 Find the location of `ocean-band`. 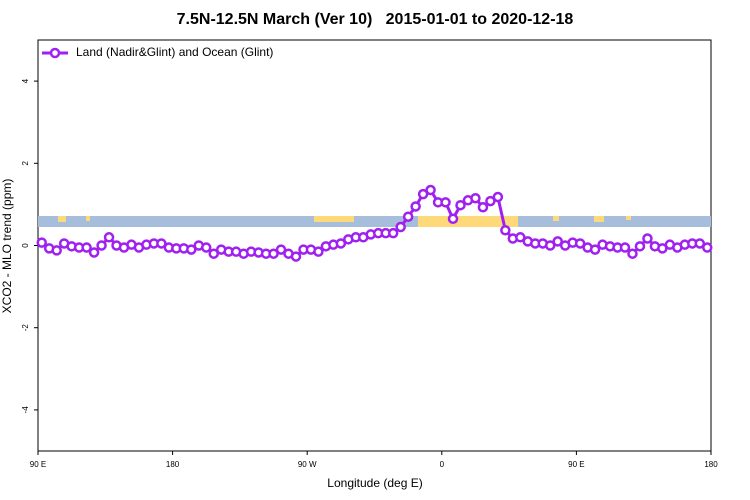

ocean-band is located at coordinates (374, 221).